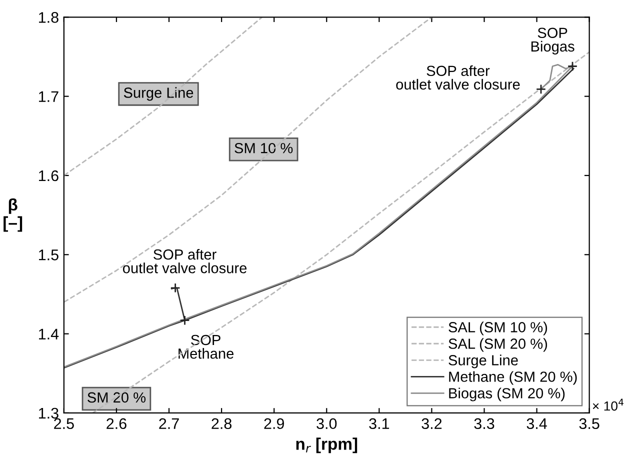 This screenshot has width=633, height=464. I want to click on y-axis-title: β [–], so click(13, 215).